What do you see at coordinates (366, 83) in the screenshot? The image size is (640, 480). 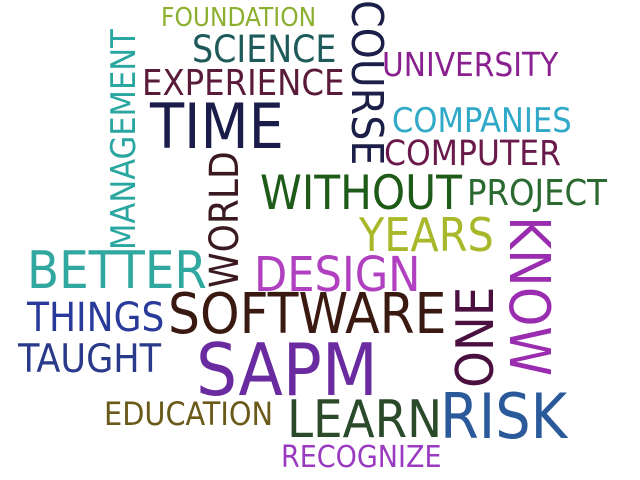 I see `word-course: COURSE` at bounding box center [366, 83].